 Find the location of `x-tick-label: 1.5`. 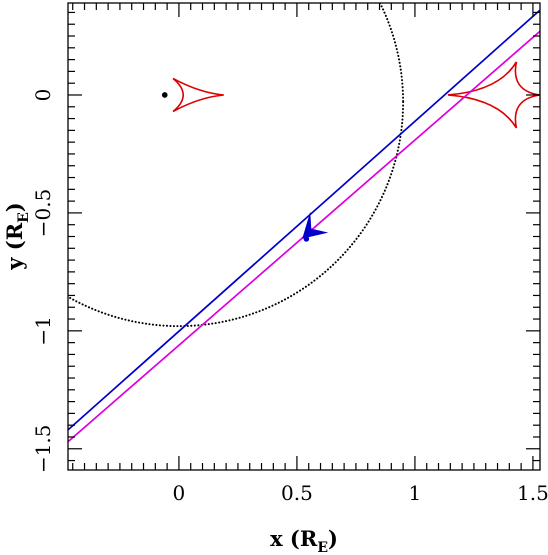

x-tick-label: 1.5 is located at coordinates (532, 493).